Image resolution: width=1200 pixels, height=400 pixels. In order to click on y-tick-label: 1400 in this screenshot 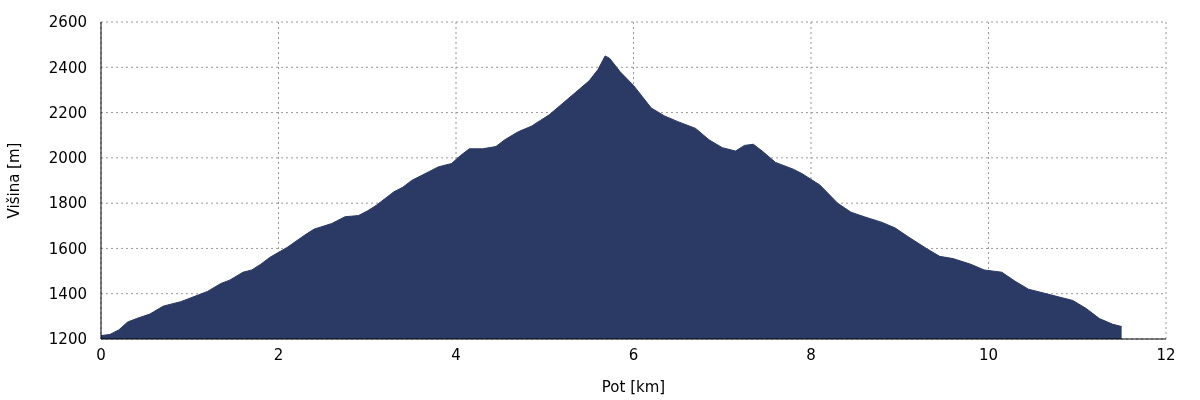, I will do `click(67, 294)`.